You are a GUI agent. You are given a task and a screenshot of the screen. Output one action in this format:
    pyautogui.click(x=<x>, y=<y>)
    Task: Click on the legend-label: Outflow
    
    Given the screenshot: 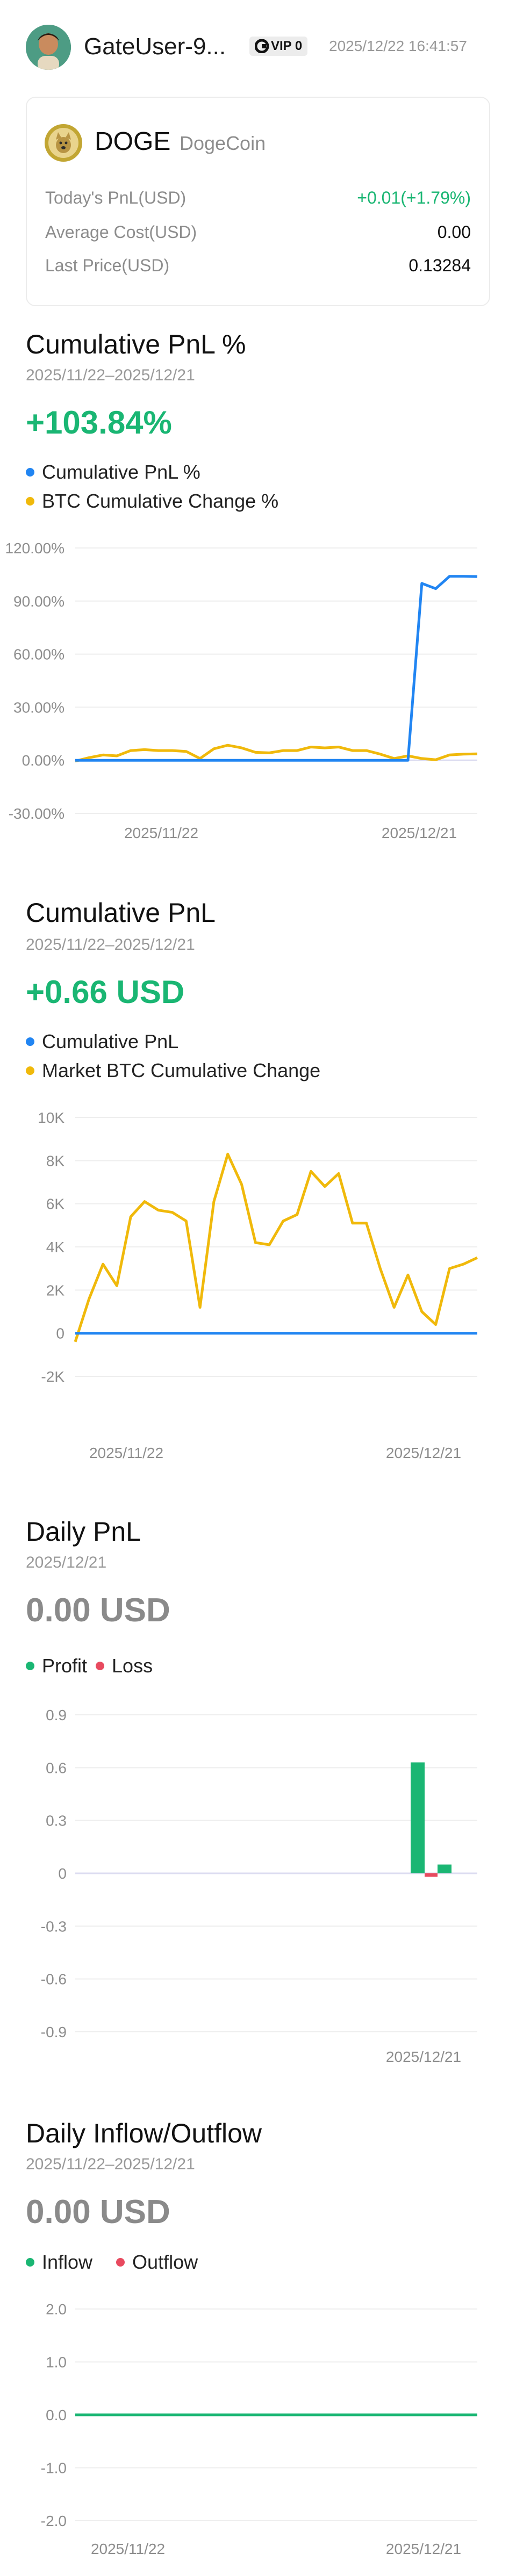 What is the action you would take?
    pyautogui.click(x=165, y=2262)
    